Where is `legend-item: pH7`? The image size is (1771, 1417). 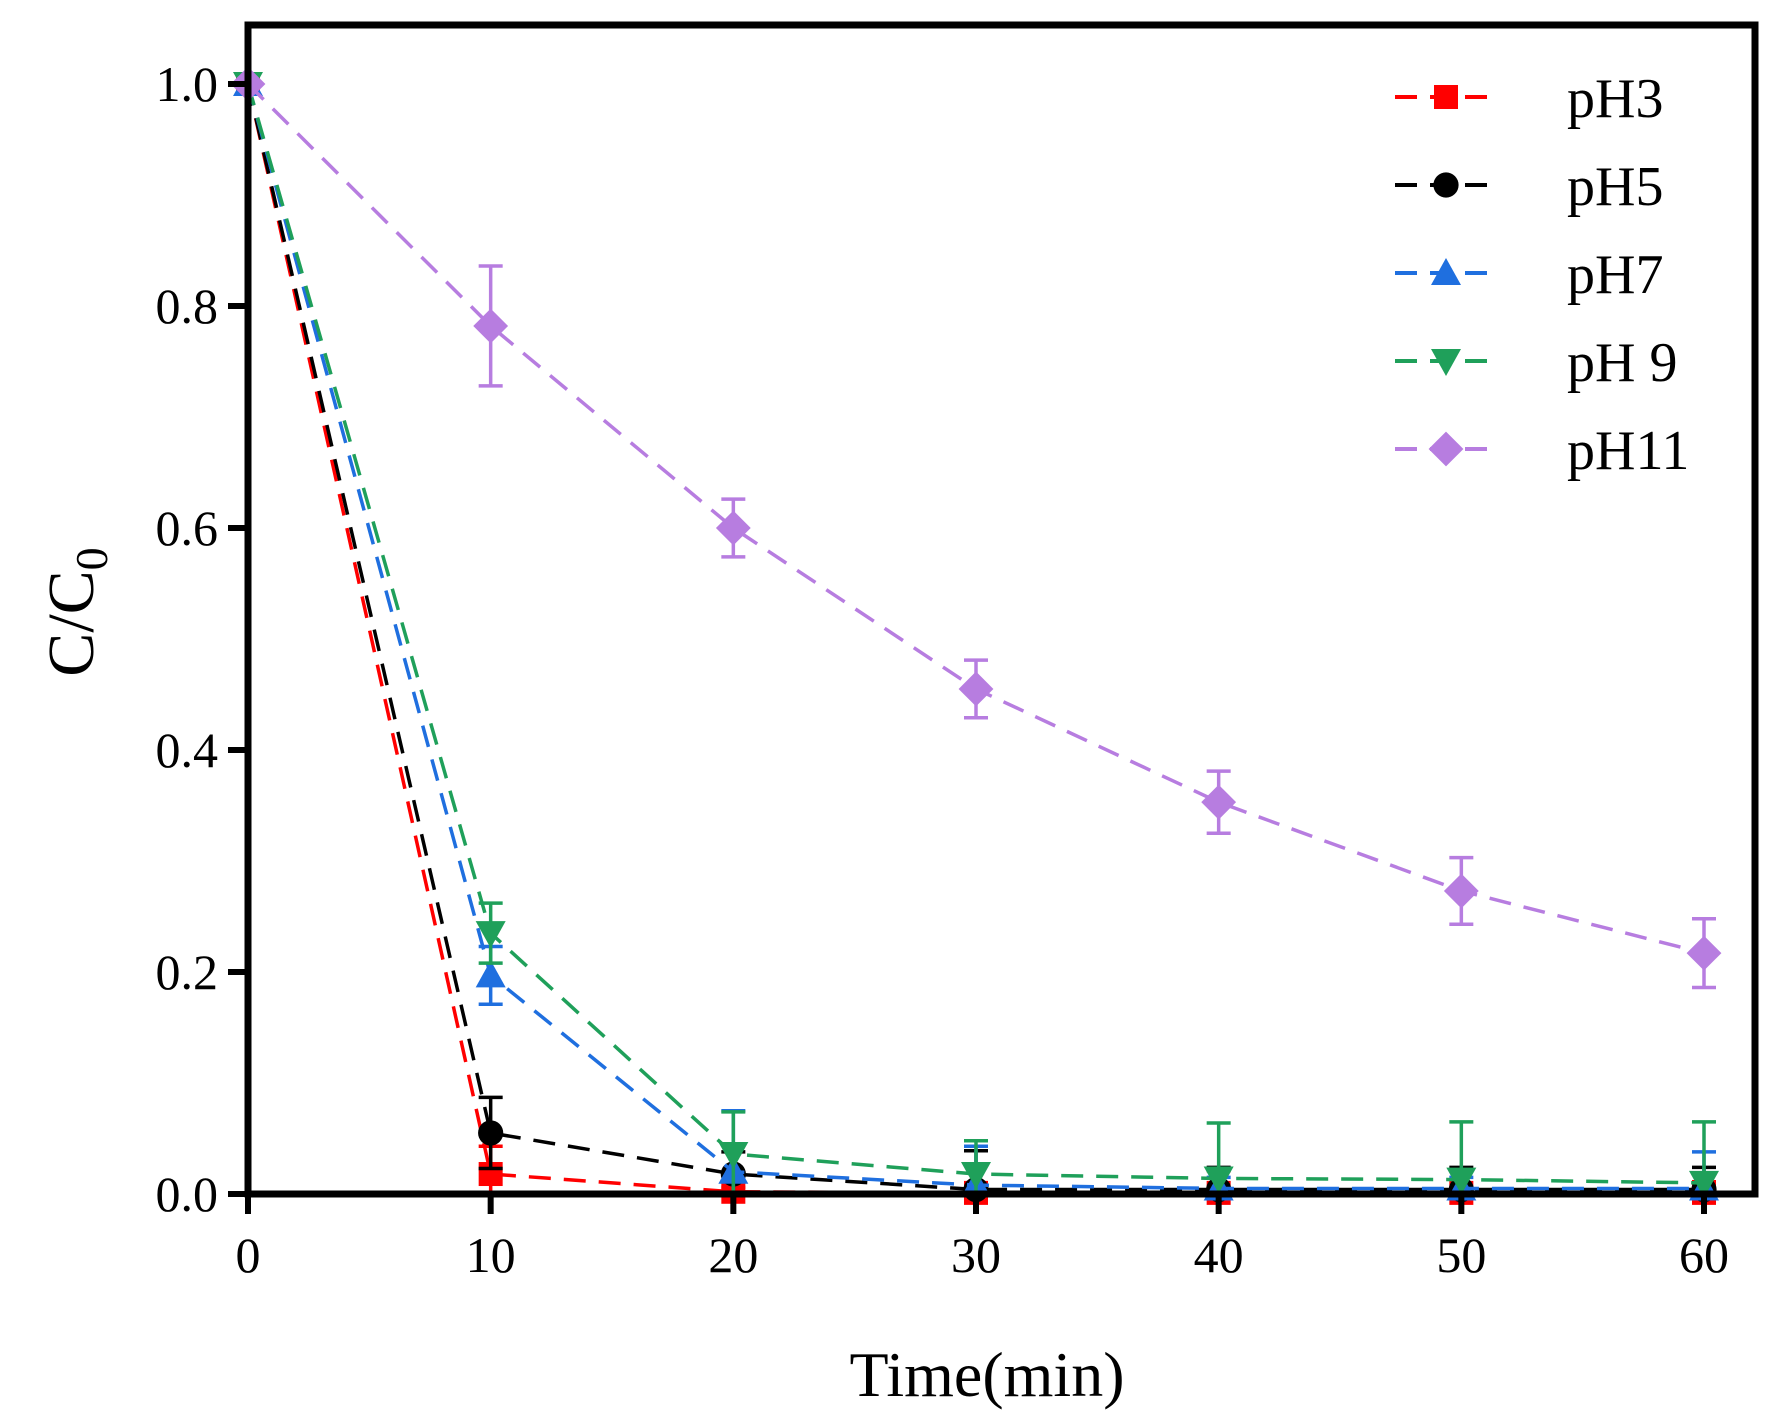 legend-item: pH7 is located at coordinates (1529, 275).